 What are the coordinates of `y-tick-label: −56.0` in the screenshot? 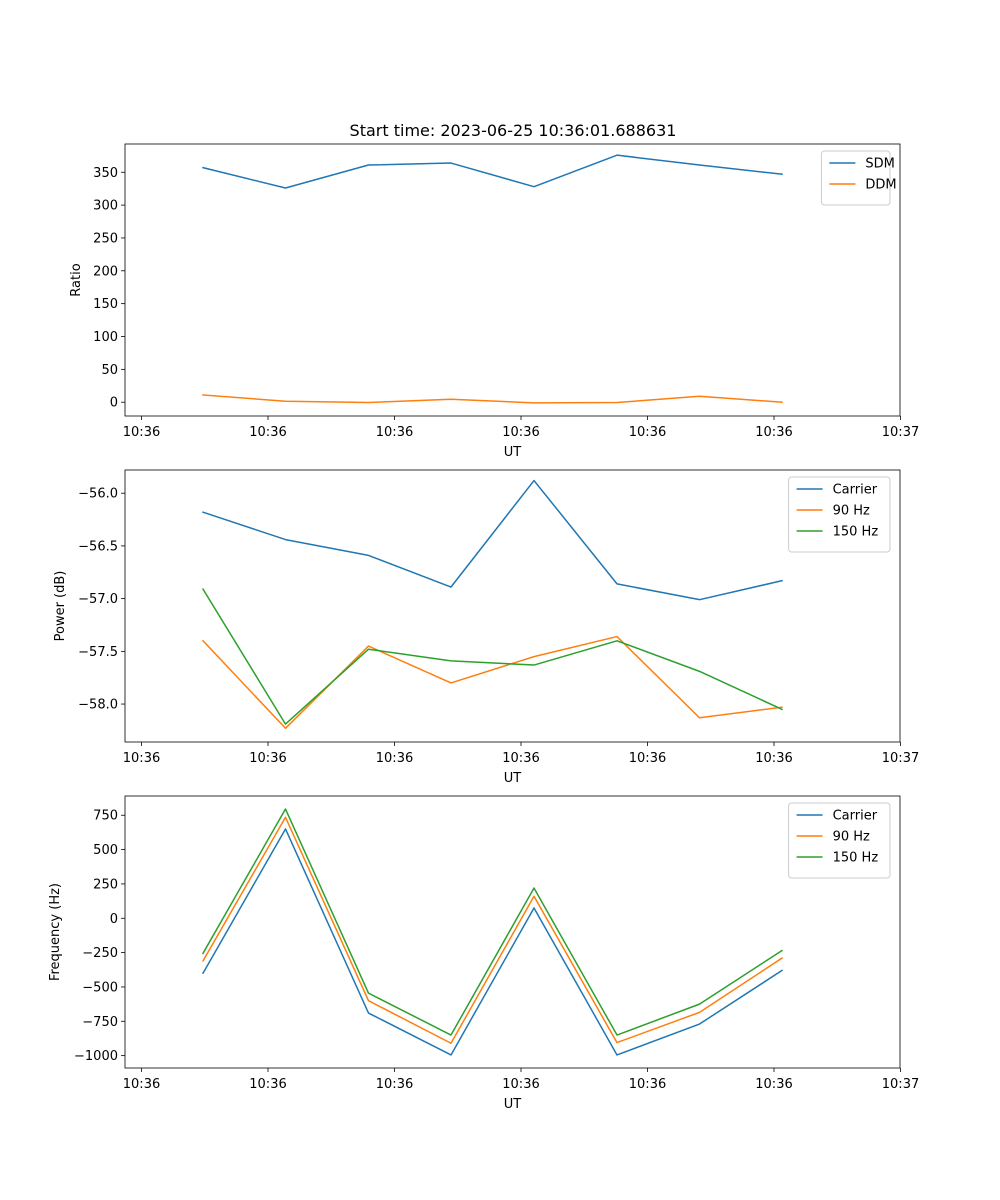 It's located at (98, 494).